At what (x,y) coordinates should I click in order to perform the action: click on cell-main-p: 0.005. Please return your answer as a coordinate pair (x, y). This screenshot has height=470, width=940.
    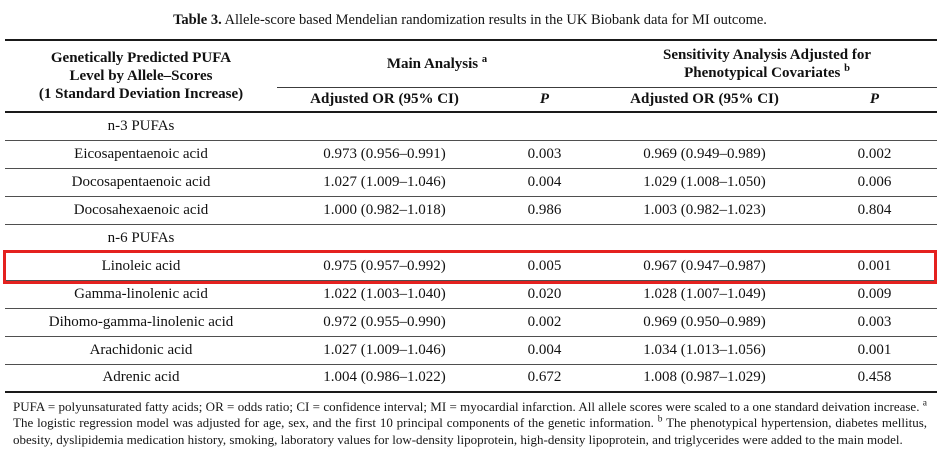
    Looking at the image, I should click on (544, 266).